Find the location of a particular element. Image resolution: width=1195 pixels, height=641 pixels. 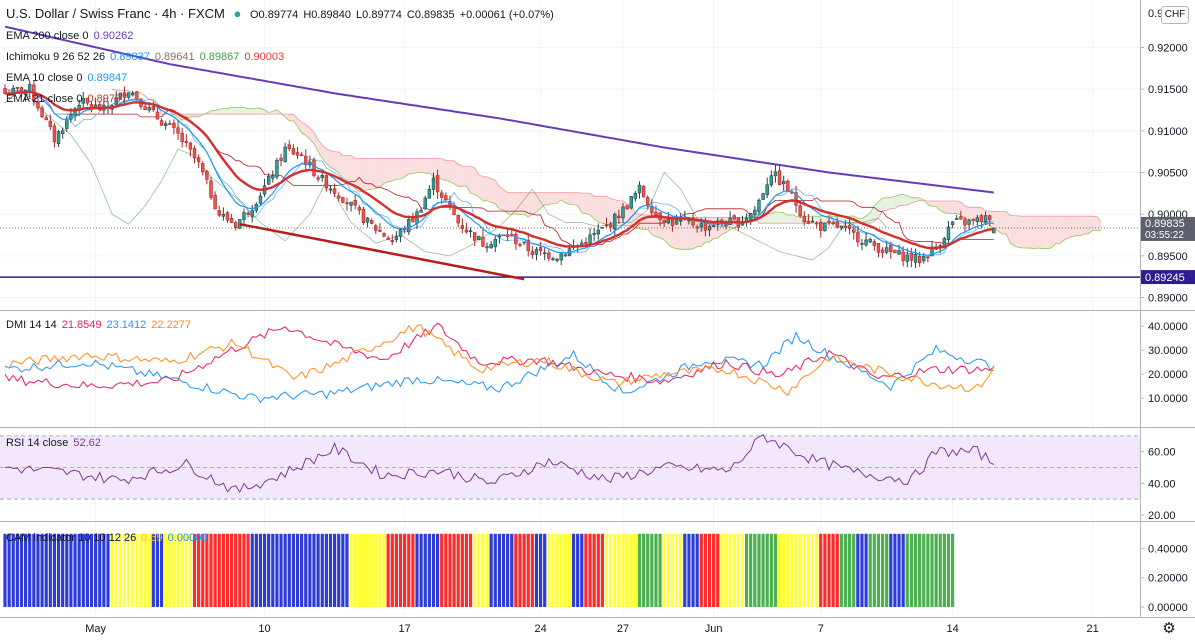

ema21-legend: EMA 21 close 0 0.89797 is located at coordinates (69, 99).